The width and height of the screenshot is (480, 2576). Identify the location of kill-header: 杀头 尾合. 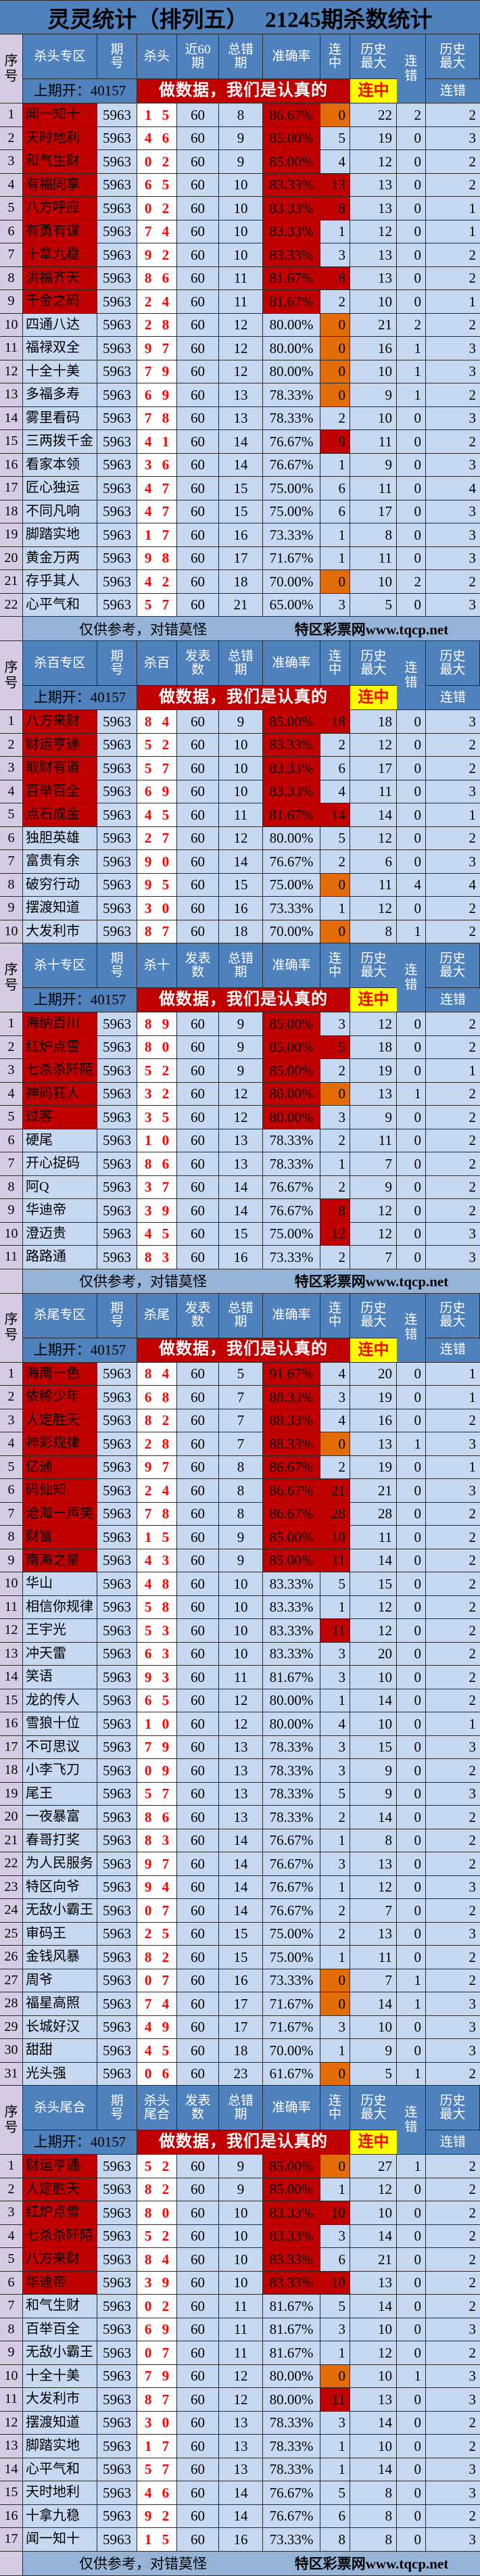
(157, 2108).